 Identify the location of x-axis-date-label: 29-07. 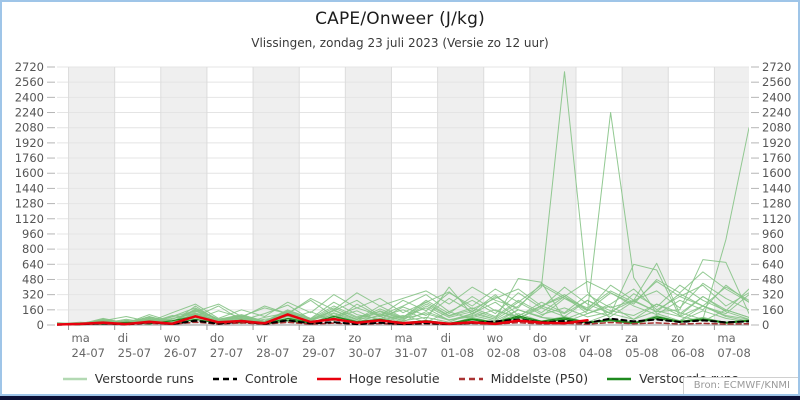
(318, 353).